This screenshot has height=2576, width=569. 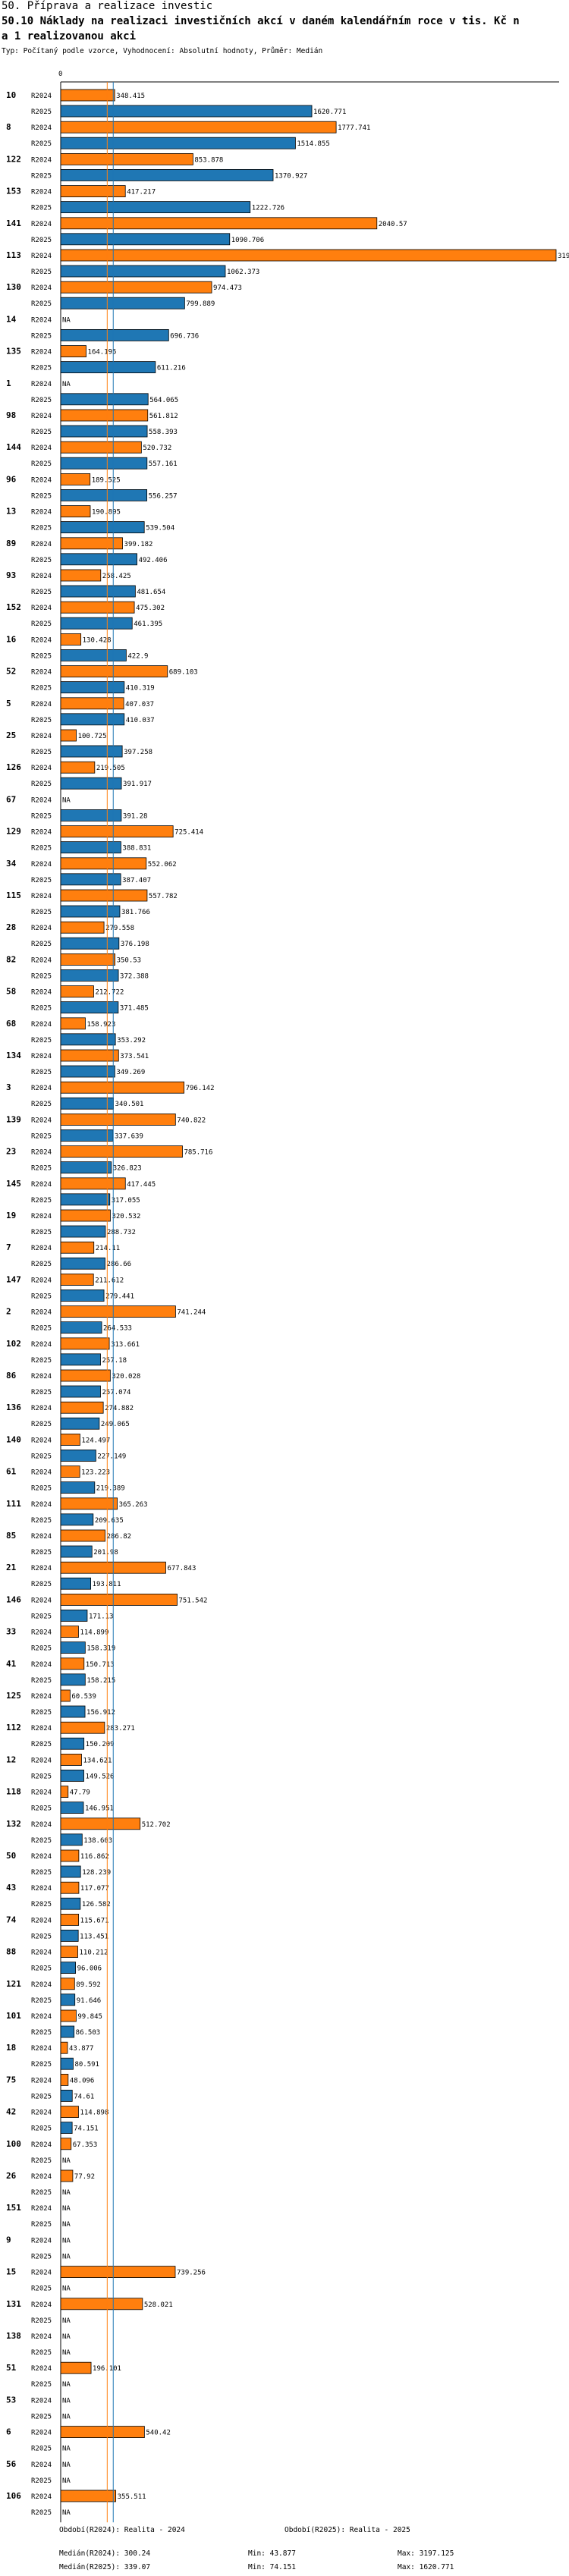 What do you see at coordinates (156, 1825) in the screenshot?
I see `value-label-r2024: 512.702` at bounding box center [156, 1825].